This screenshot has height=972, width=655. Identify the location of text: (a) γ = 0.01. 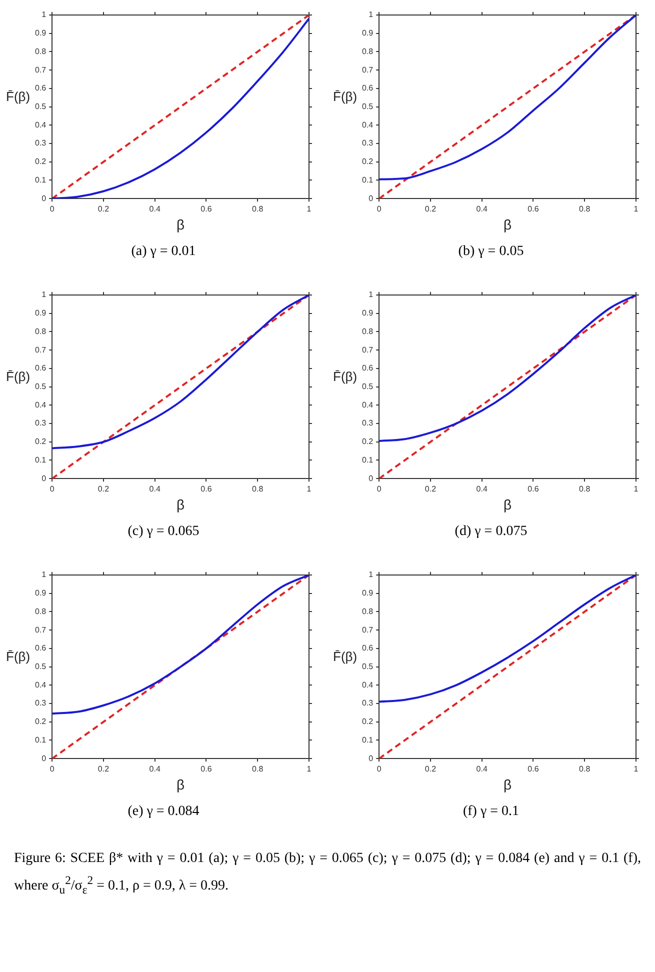
(163, 252).